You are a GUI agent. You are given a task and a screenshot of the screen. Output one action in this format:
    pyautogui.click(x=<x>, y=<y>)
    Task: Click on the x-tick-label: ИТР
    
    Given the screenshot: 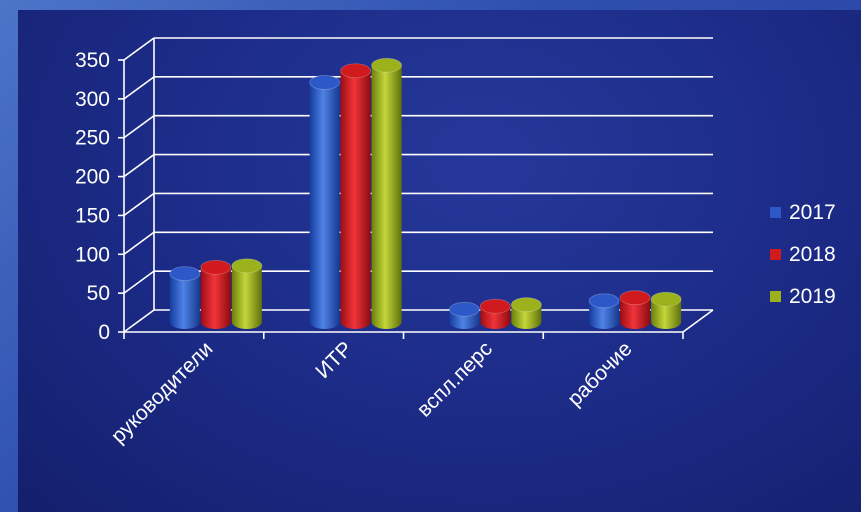 What is the action you would take?
    pyautogui.click(x=334, y=360)
    